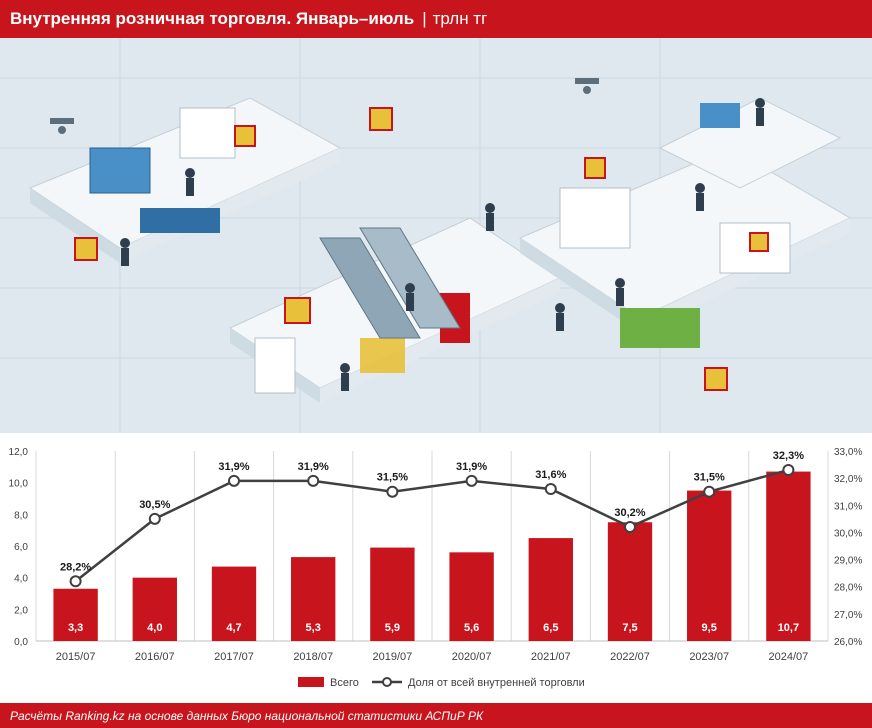 This screenshot has width=872, height=728. I want to click on y-left-tick-label: 0,0, so click(21, 642).